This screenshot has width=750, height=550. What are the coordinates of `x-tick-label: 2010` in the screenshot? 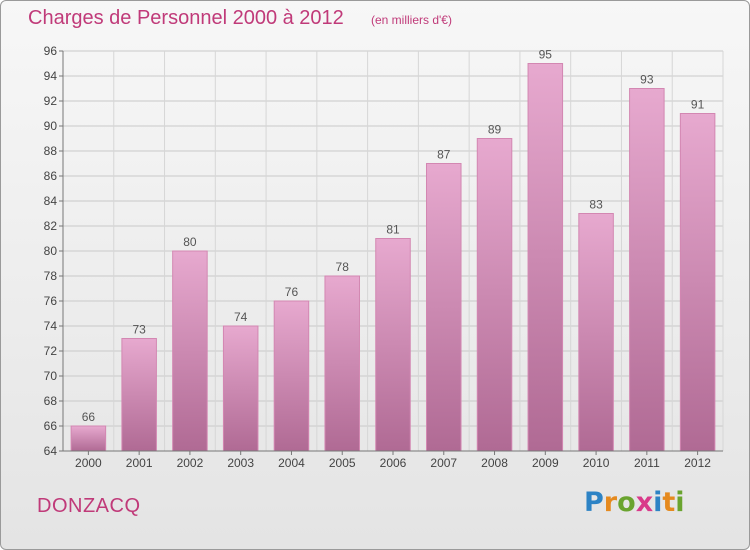 It's located at (596, 463).